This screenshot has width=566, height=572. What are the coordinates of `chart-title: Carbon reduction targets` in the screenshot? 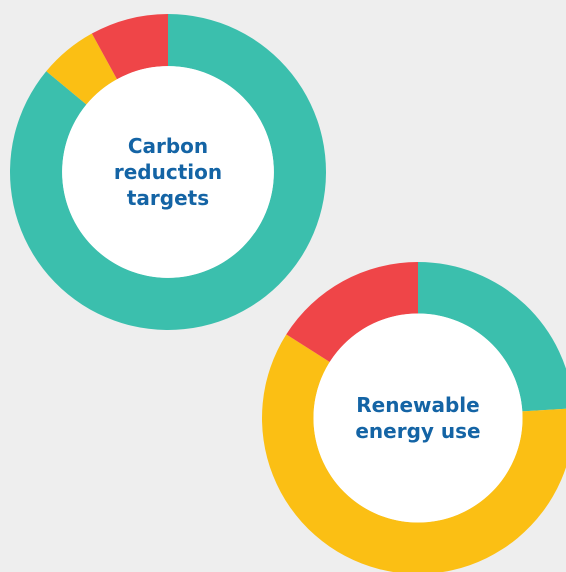 It's located at (168, 172).